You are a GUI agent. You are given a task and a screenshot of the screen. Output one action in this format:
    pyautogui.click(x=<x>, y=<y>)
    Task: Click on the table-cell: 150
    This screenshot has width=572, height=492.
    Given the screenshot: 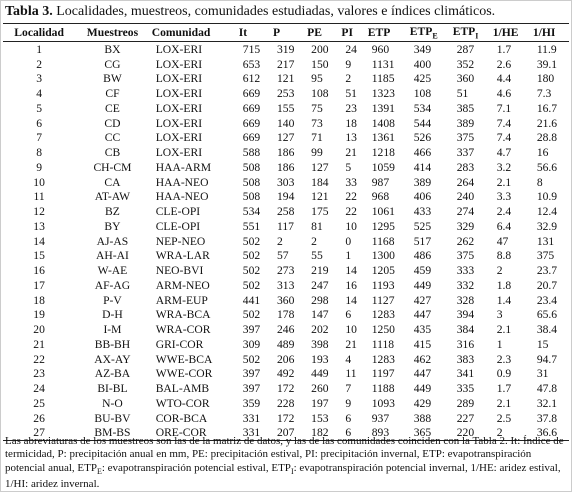 What is the action you would take?
    pyautogui.click(x=320, y=64)
    